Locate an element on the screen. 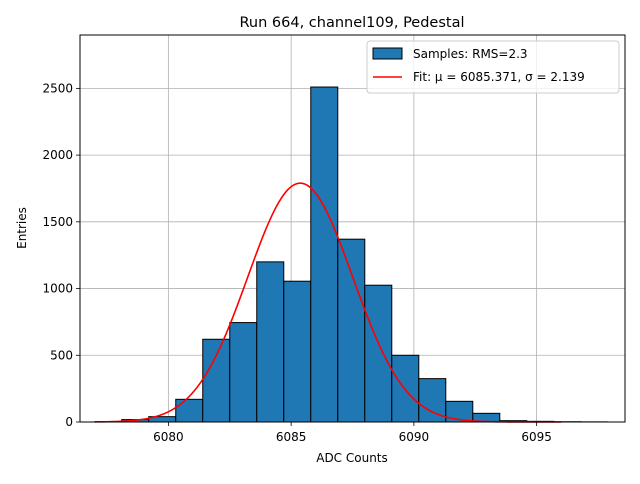  legend-fit-label: Fit: μ = 6085.371, σ = 2.139 is located at coordinates (499, 77).